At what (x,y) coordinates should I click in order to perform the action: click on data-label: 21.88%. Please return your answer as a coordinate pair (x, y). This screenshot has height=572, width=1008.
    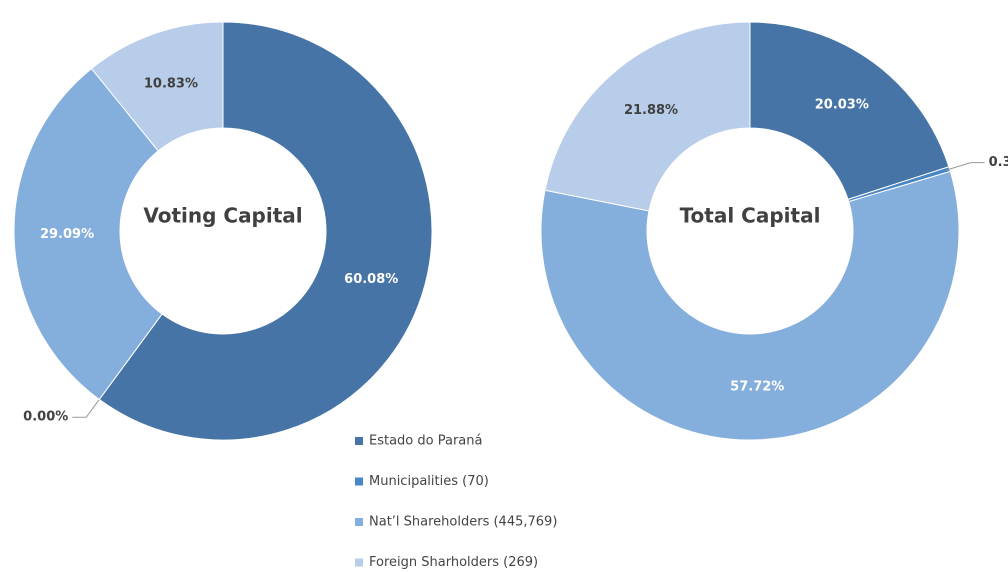
    Looking at the image, I should click on (651, 110).